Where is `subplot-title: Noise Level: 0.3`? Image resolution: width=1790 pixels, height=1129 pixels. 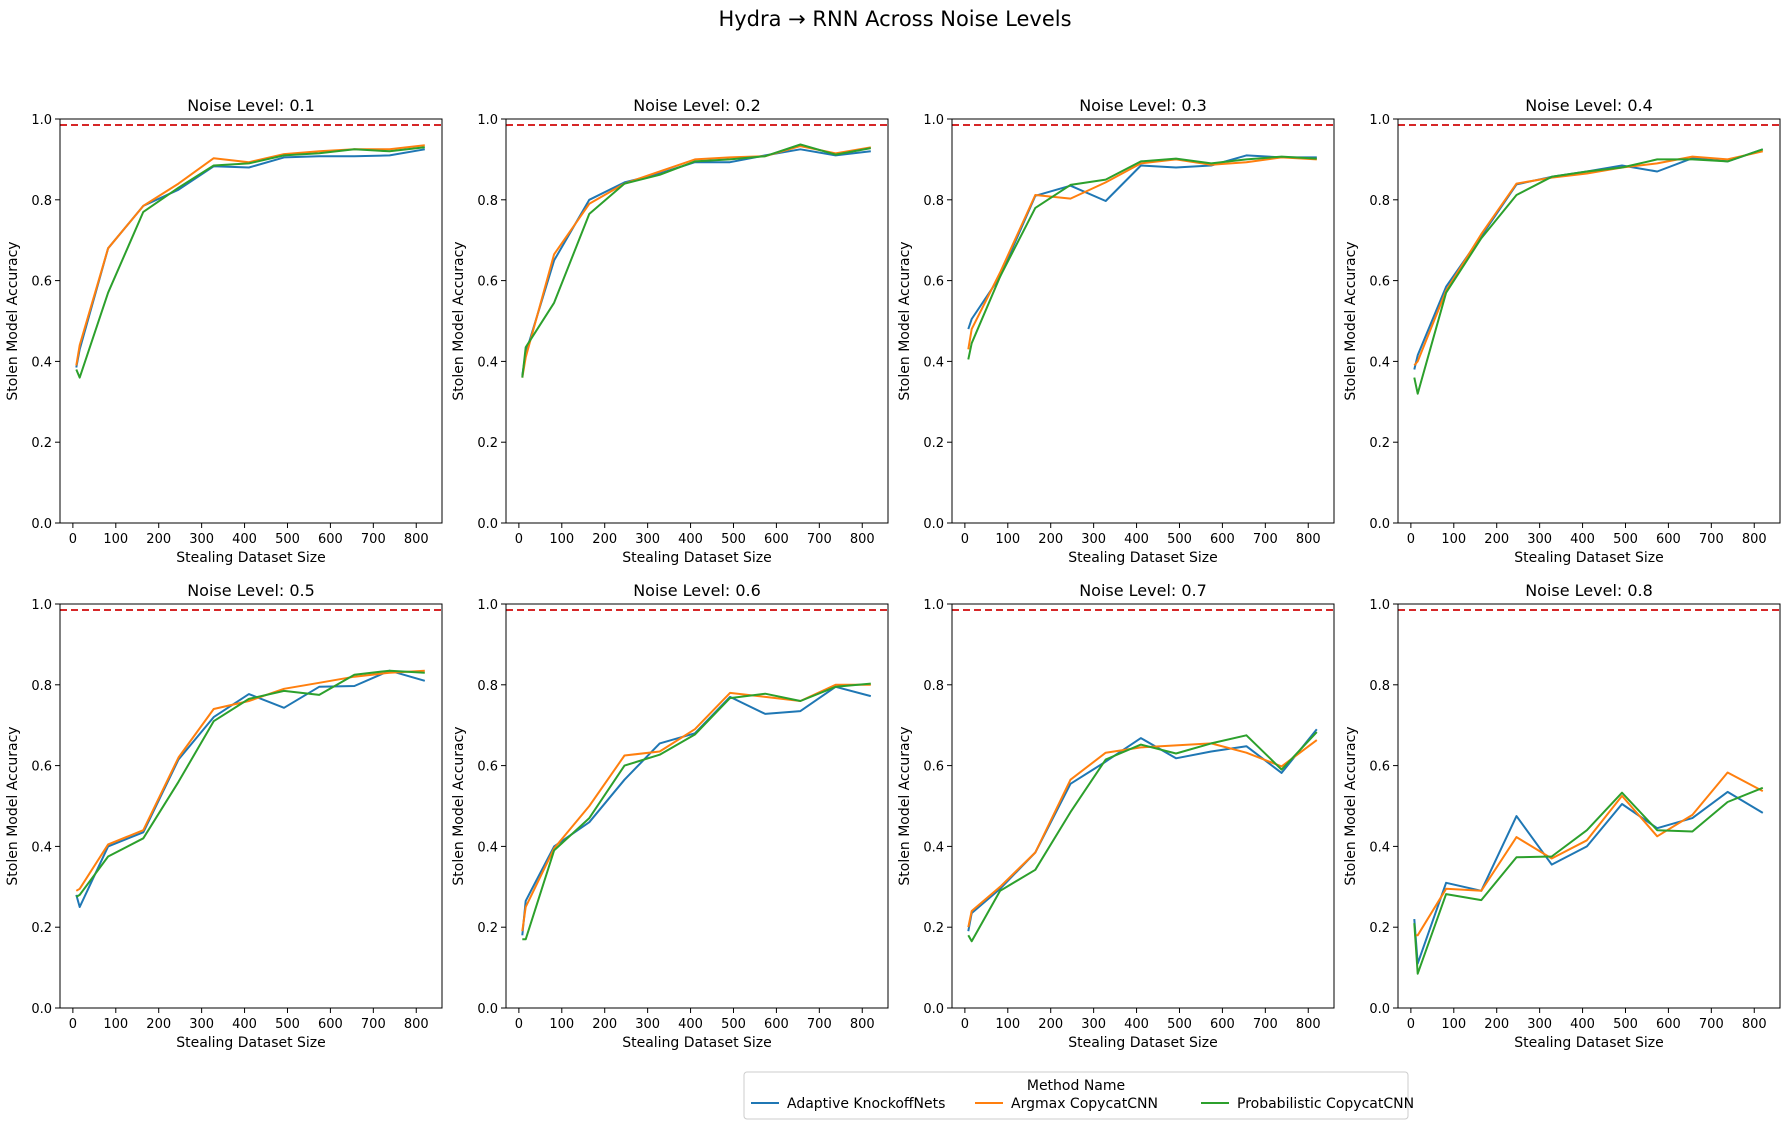
subplot-title: Noise Level: 0.3 is located at coordinates (1143, 105).